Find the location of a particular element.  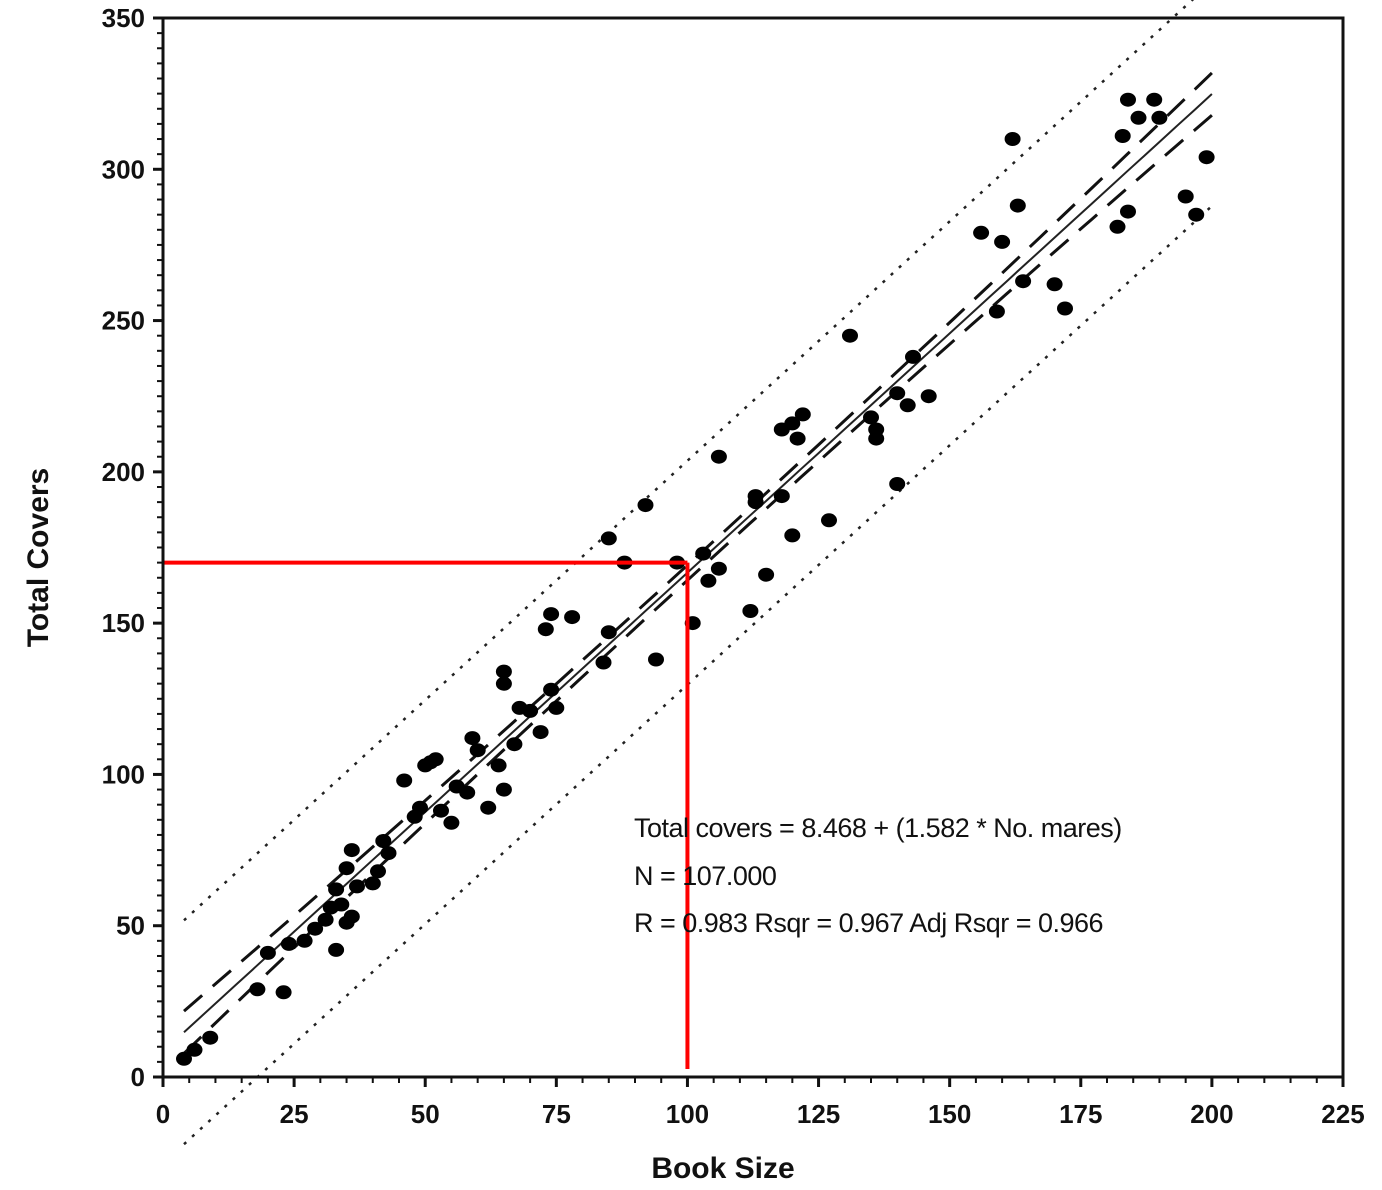

y-tick-label: 200 is located at coordinates (123, 472).